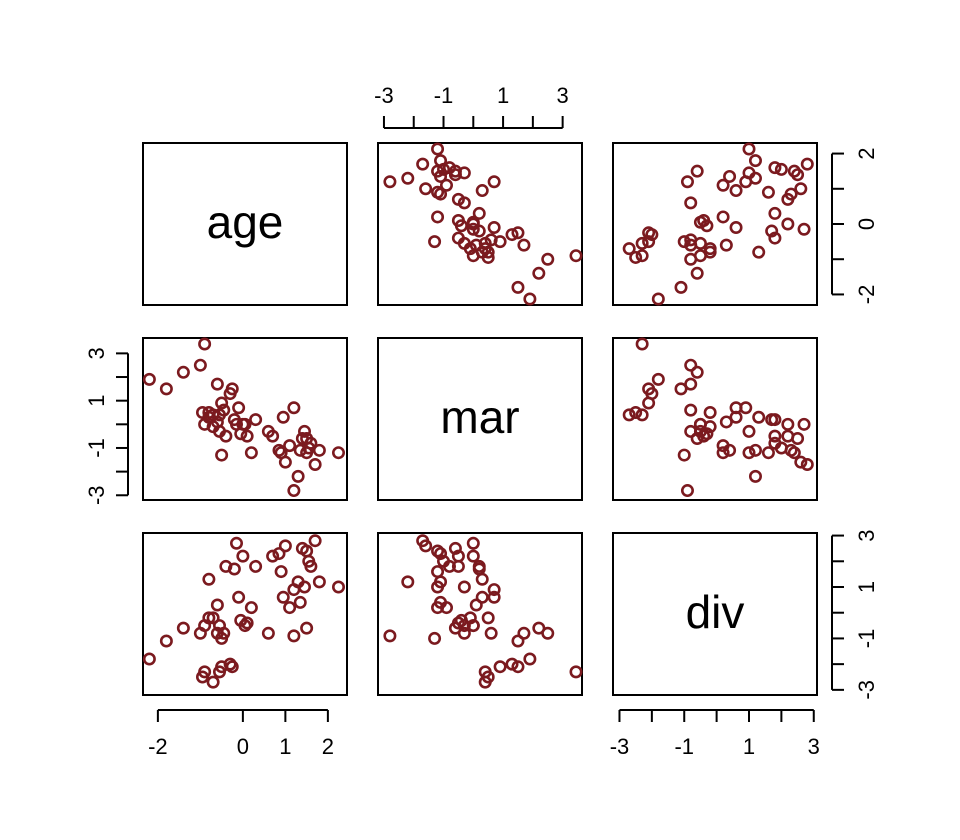 The image size is (960, 840). I want to click on axis-right-age-tick-label: -2, so click(866, 295).